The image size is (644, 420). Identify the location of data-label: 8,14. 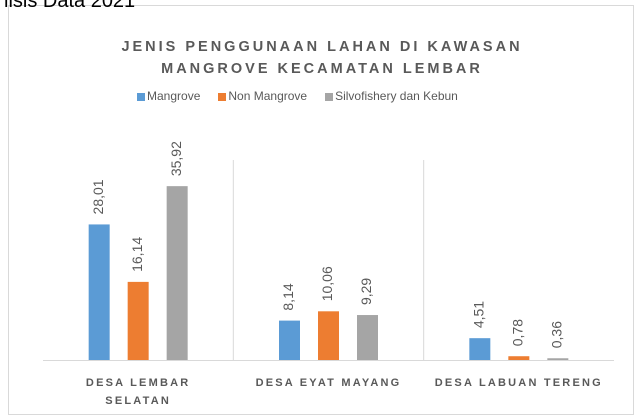
(288, 296).